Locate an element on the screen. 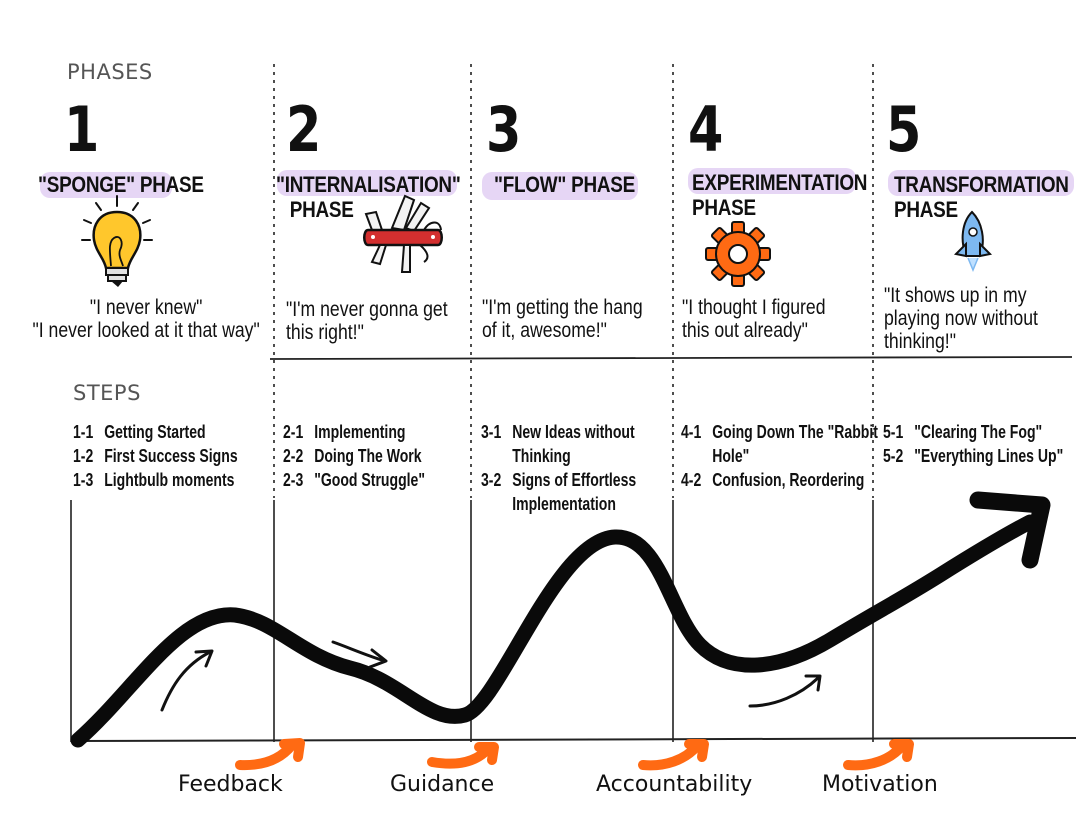 The width and height of the screenshot is (1086, 823). step-label: "Clearing The Fog" is located at coordinates (978, 432).